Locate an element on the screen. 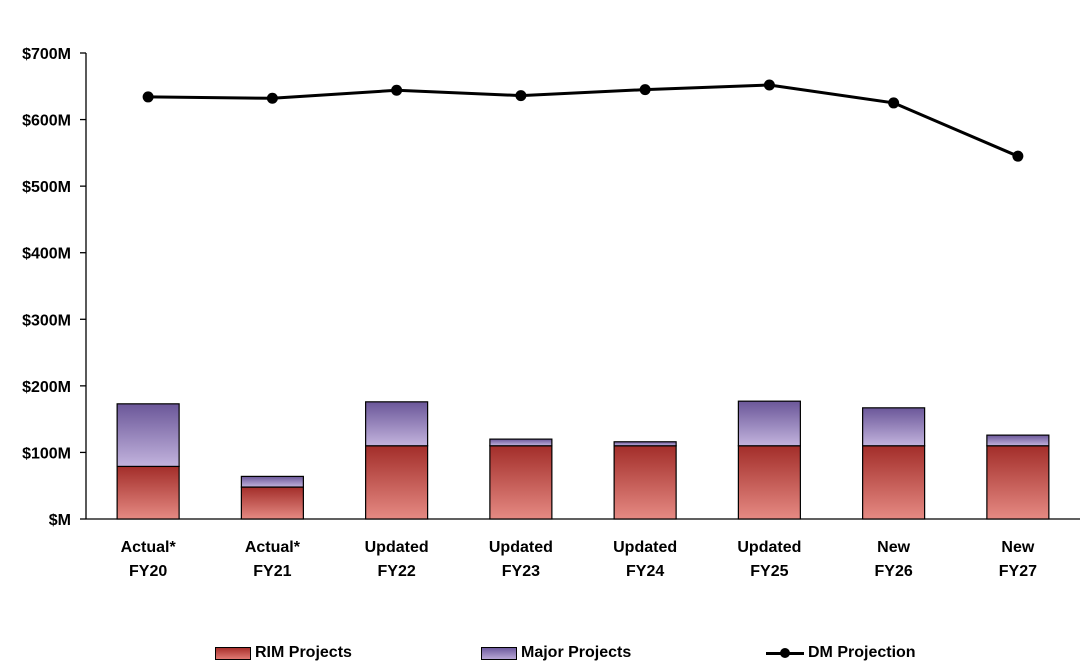 The image size is (1083, 666). y-tick-label: $700M is located at coordinates (46, 54).